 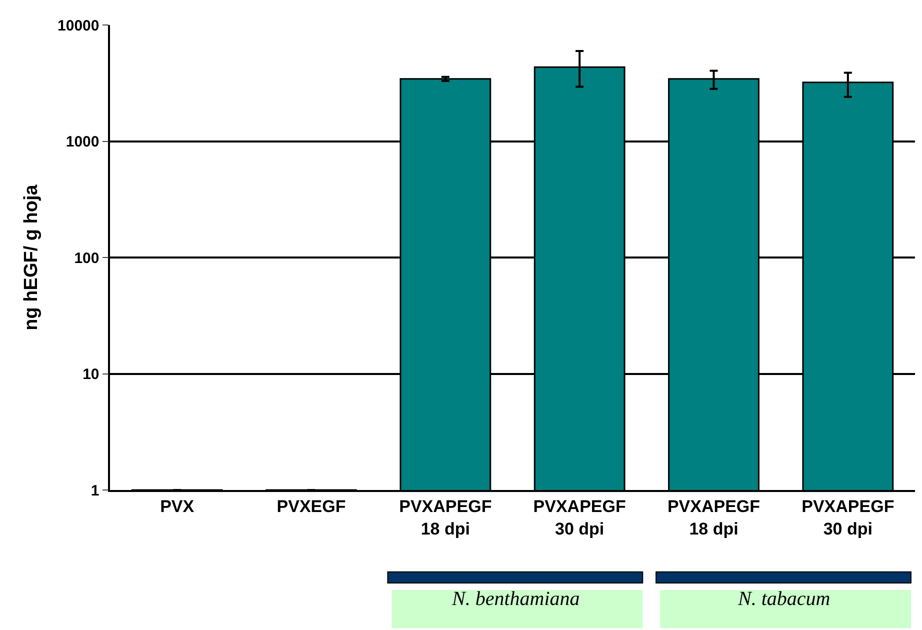 What do you see at coordinates (31, 257) in the screenshot?
I see `y-axis-title: ng hEGF/ g hoja` at bounding box center [31, 257].